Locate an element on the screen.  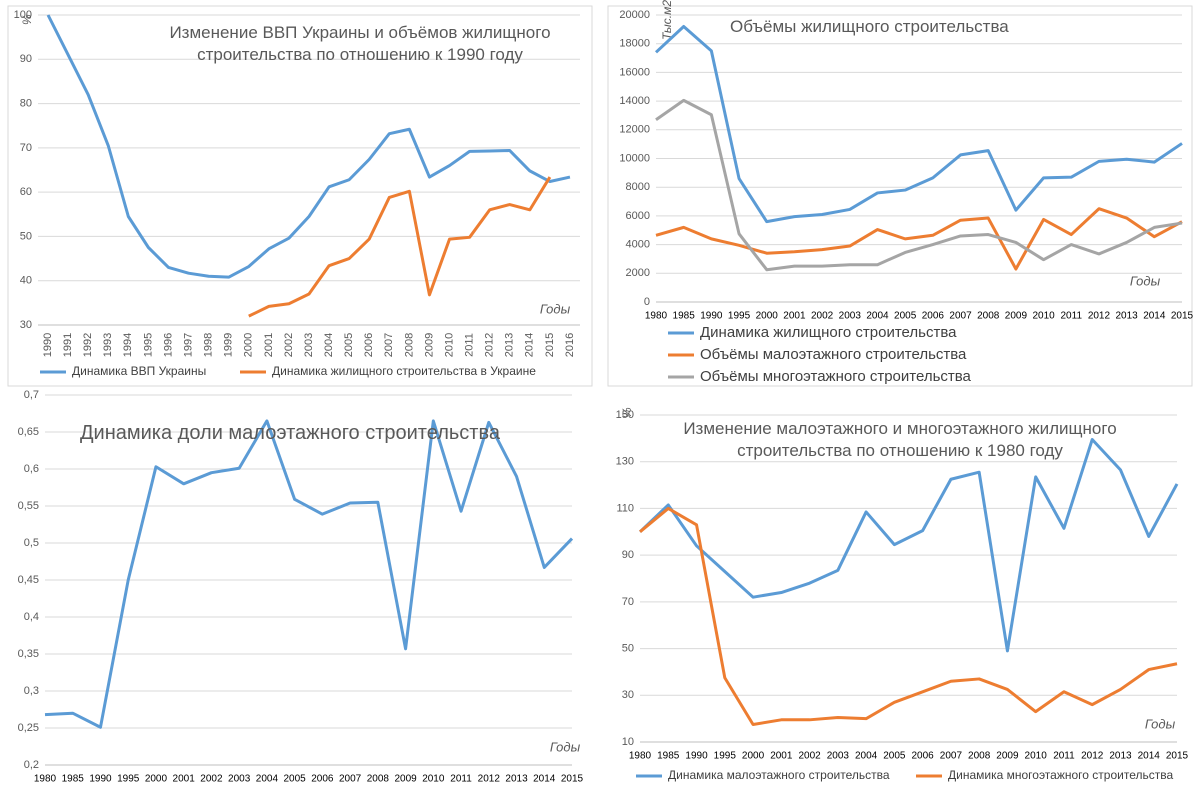
x-tick-label: 1992 is located at coordinates (88, 345).